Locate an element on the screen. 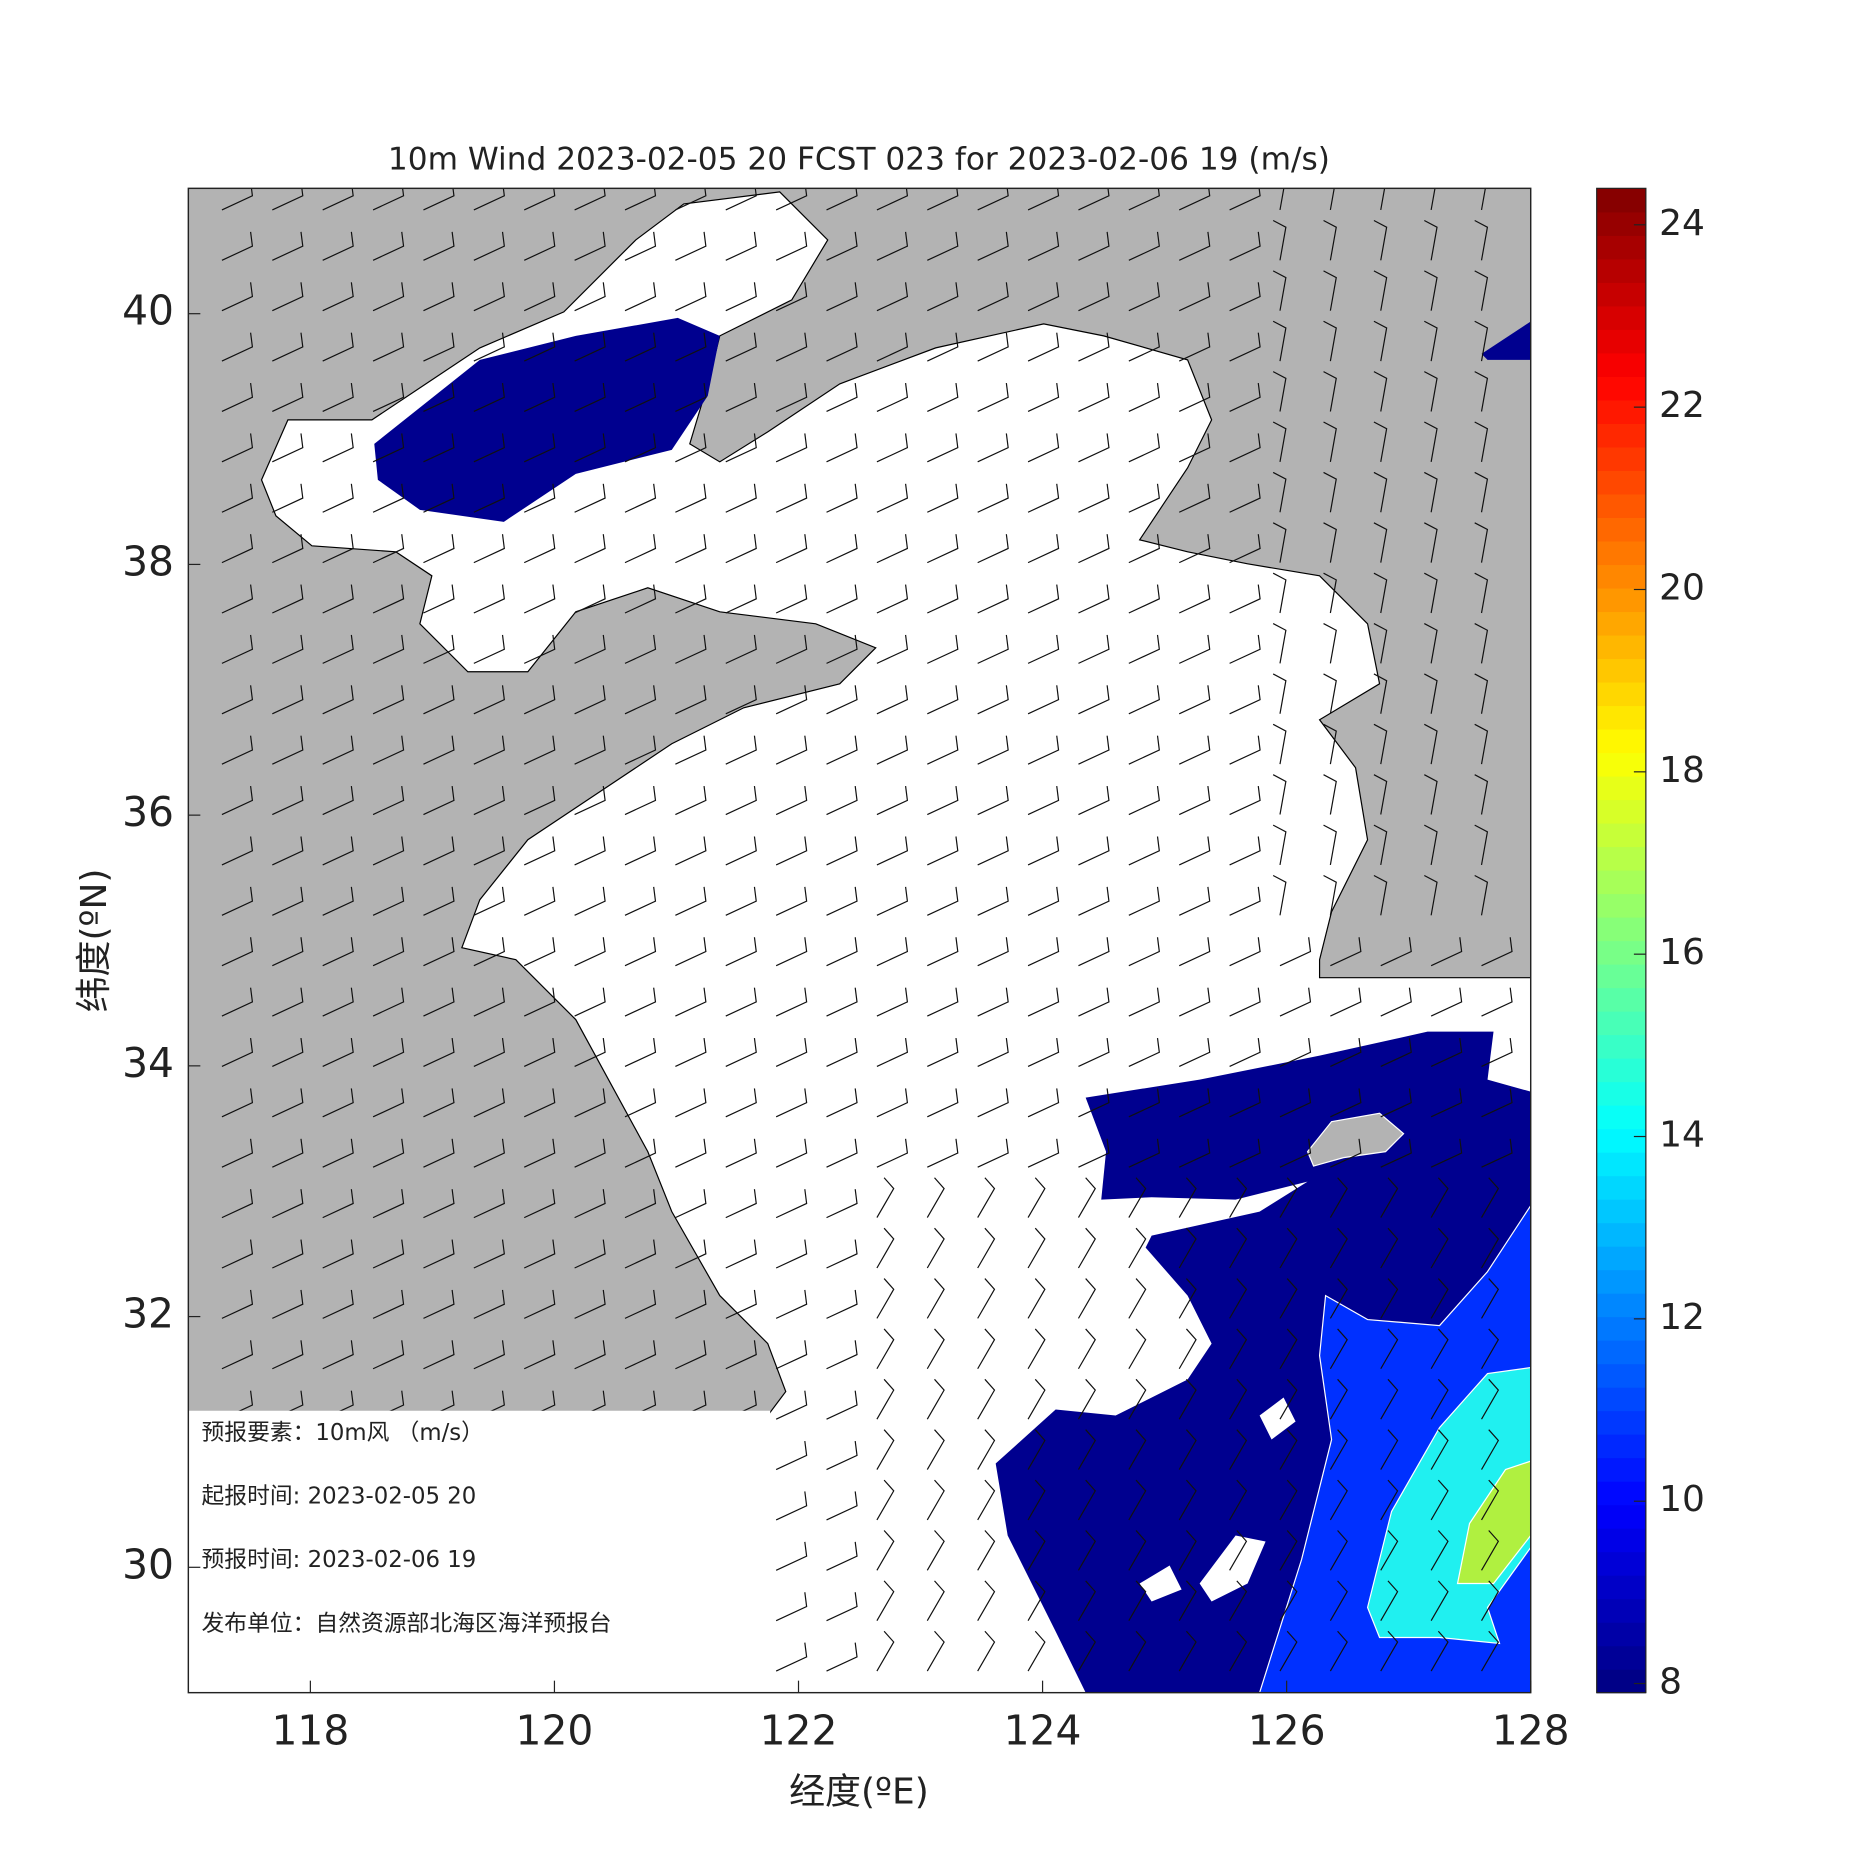 The height and width of the screenshot is (1875, 1875). x-tick-label: 128 is located at coordinates (1531, 1730).